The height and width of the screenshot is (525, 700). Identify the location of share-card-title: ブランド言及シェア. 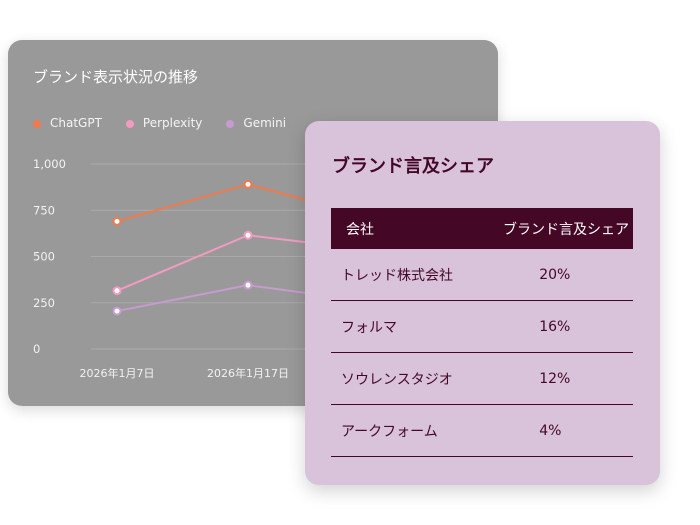
(413, 166).